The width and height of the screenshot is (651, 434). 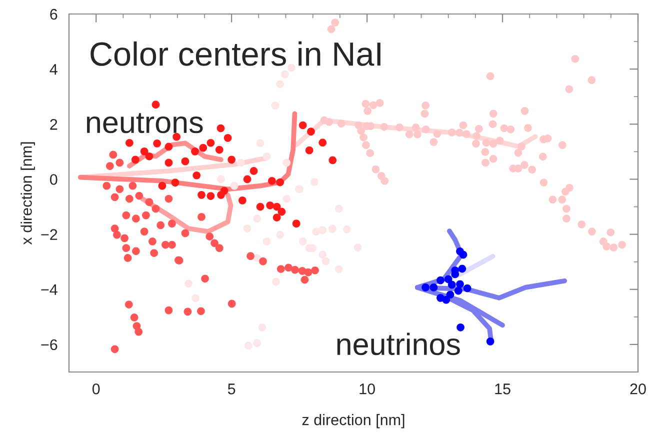 I want to click on y-axis-title: x direction [nm], so click(x=27, y=193).